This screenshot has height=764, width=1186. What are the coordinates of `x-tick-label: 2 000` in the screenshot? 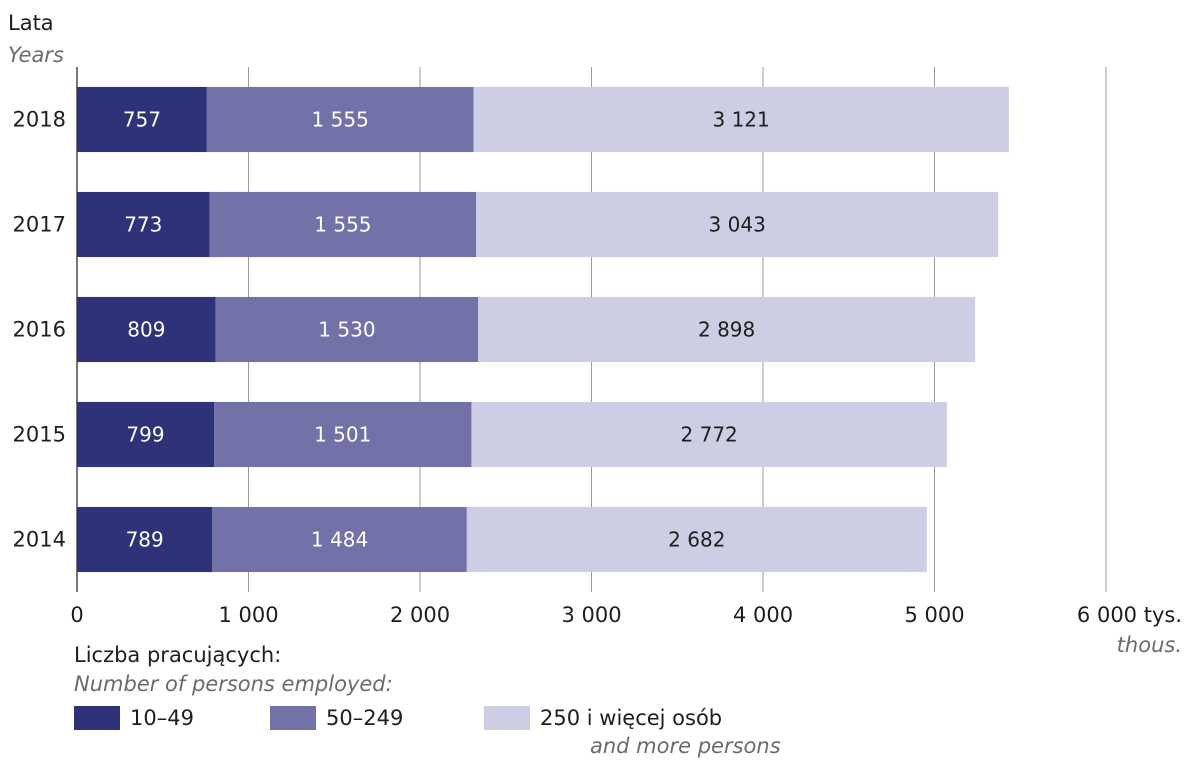 It's located at (420, 615).